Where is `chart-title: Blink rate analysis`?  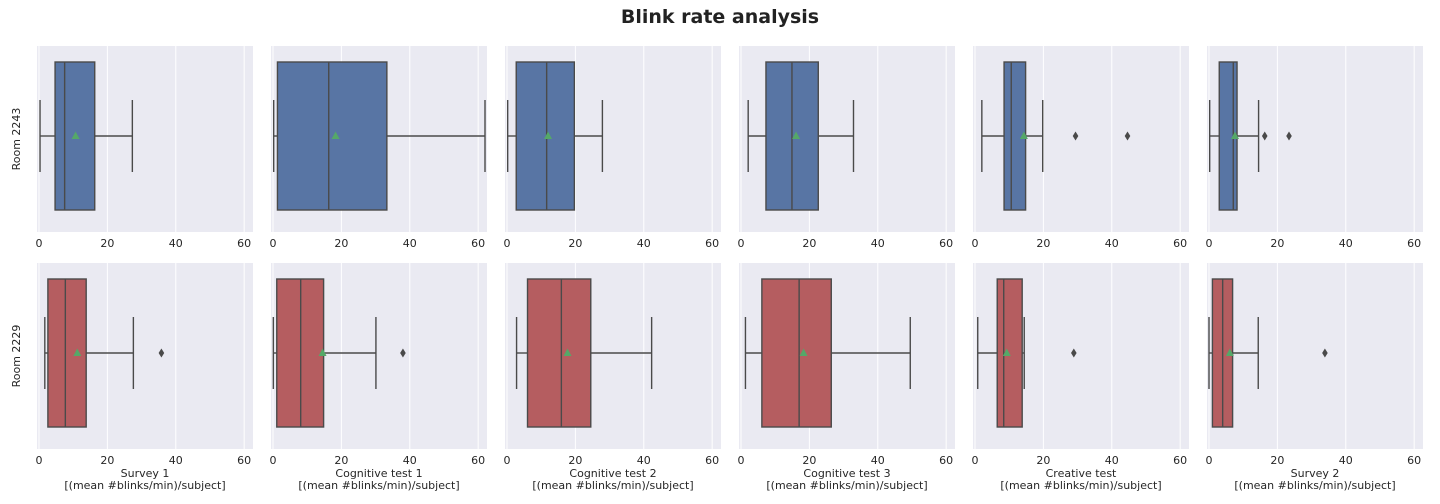
chart-title: Blink rate analysis is located at coordinates (720, 17).